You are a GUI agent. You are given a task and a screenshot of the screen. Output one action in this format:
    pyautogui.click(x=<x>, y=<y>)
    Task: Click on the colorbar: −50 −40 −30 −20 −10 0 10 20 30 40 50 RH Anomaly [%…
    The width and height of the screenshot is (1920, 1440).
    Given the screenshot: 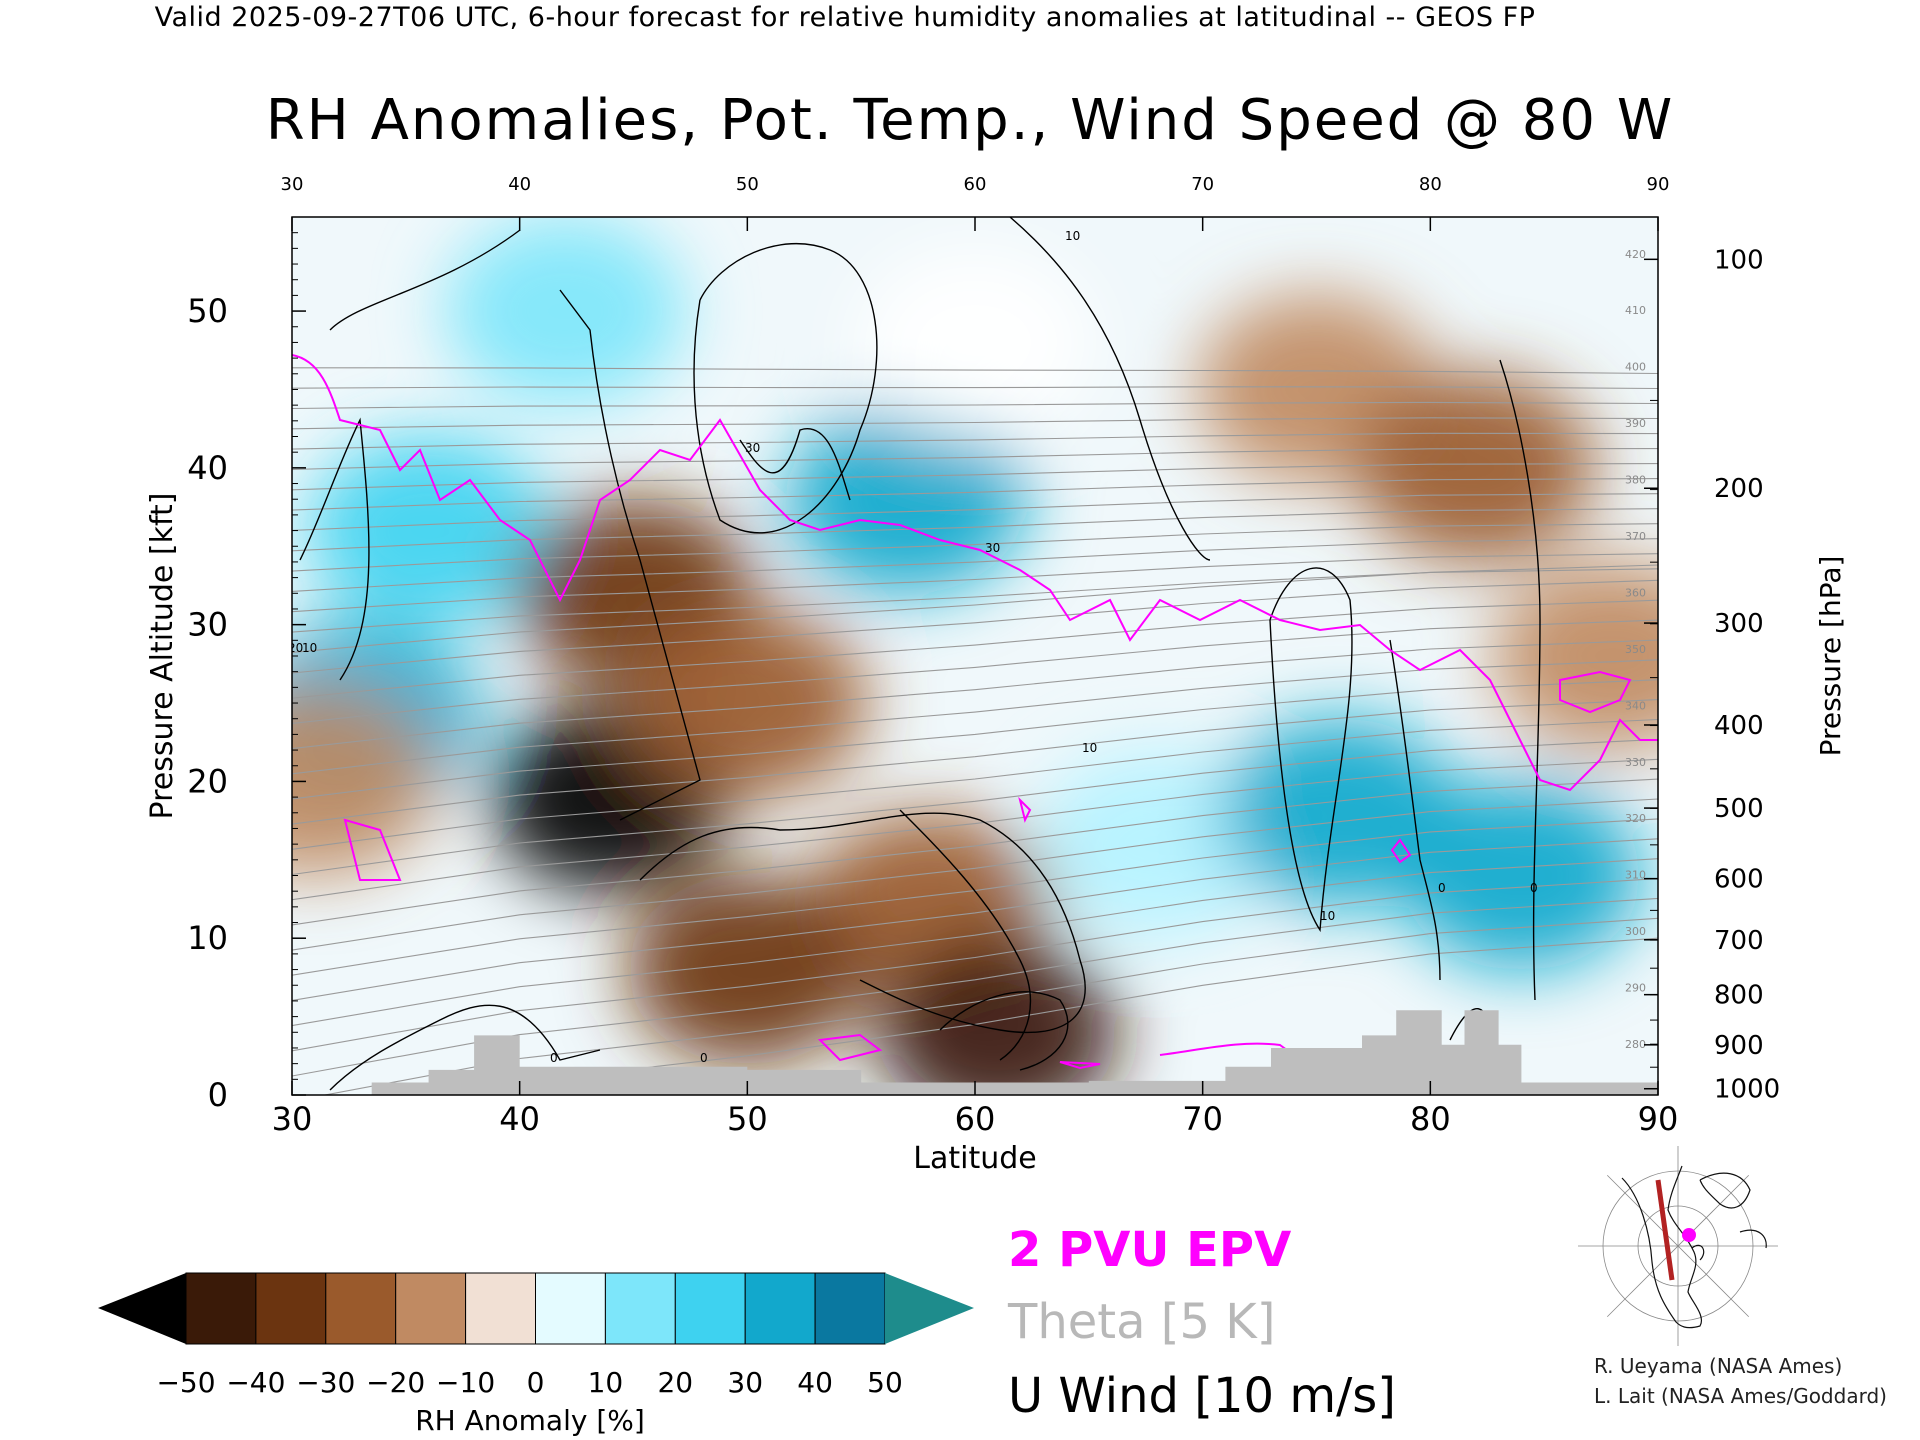 What is the action you would take?
    pyautogui.click(x=536, y=1354)
    